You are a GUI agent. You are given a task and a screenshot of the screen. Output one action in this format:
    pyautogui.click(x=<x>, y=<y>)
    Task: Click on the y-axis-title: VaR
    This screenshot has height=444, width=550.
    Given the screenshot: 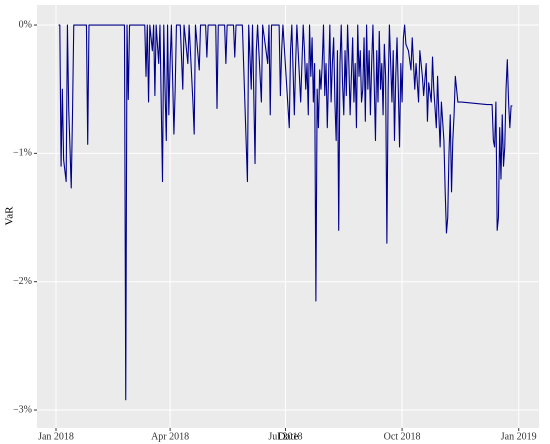 What is the action you would take?
    pyautogui.click(x=10, y=216)
    